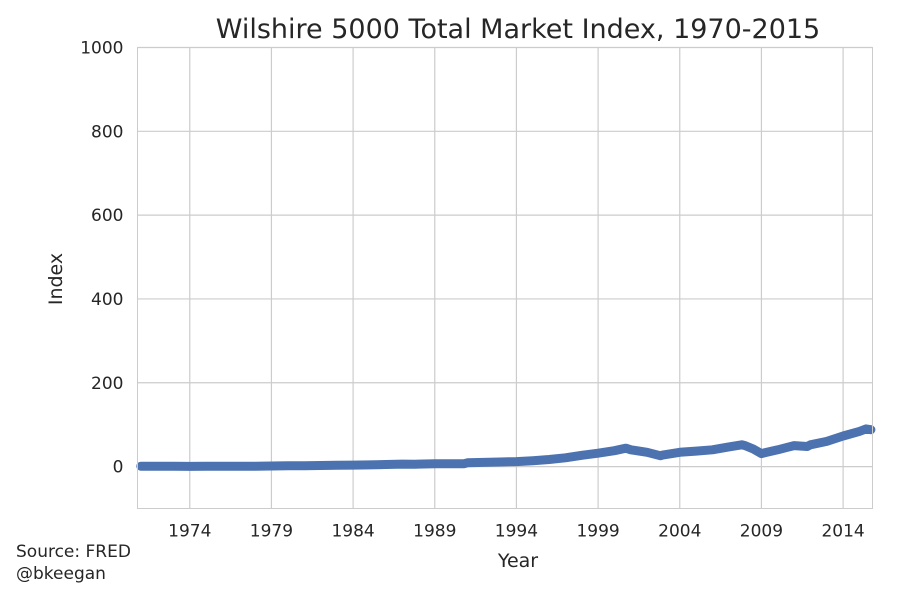 The width and height of the screenshot is (916, 600). I want to click on x-tick-label: 1979, so click(271, 532).